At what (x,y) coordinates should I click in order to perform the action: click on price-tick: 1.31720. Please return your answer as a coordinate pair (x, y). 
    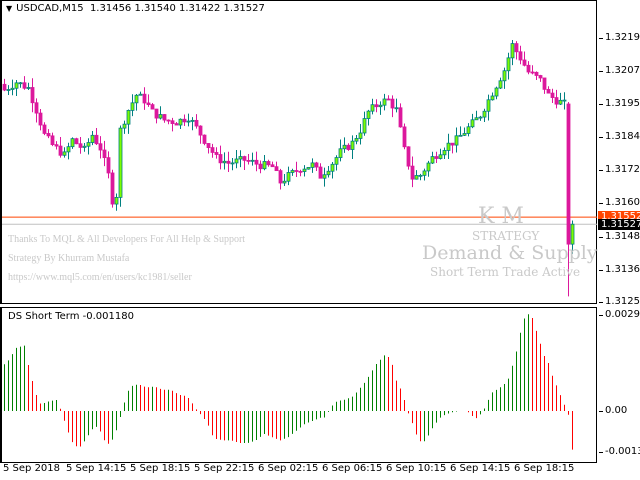
    Looking at the image, I should click on (619, 169).